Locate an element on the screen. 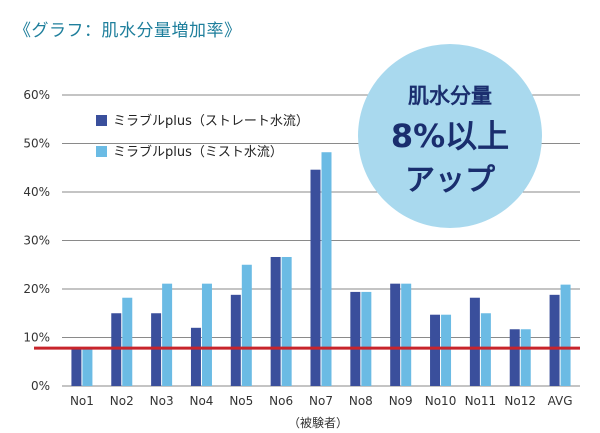 This screenshot has height=433, width=600. bar-No4-series2 is located at coordinates (206, 334).